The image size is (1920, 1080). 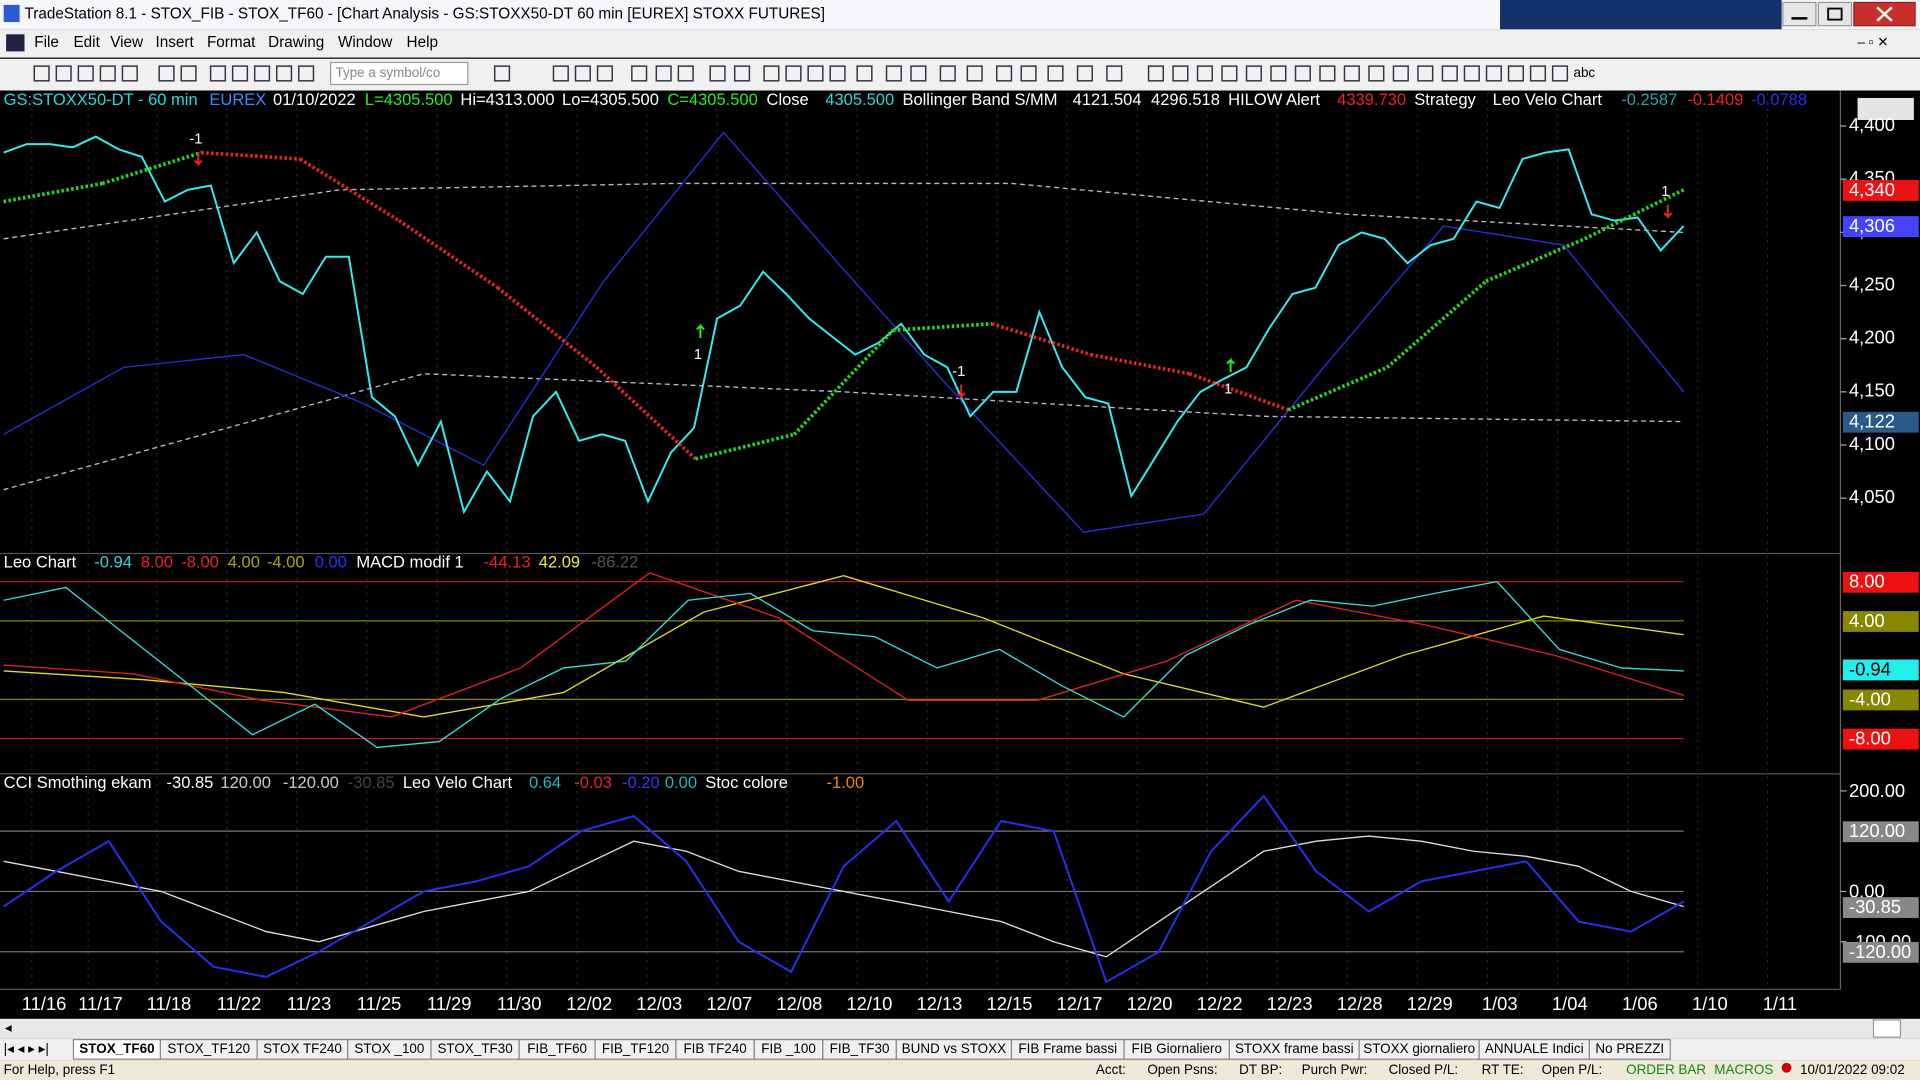 What do you see at coordinates (8, 1027) in the screenshot?
I see `scroll-left: ◂` at bounding box center [8, 1027].